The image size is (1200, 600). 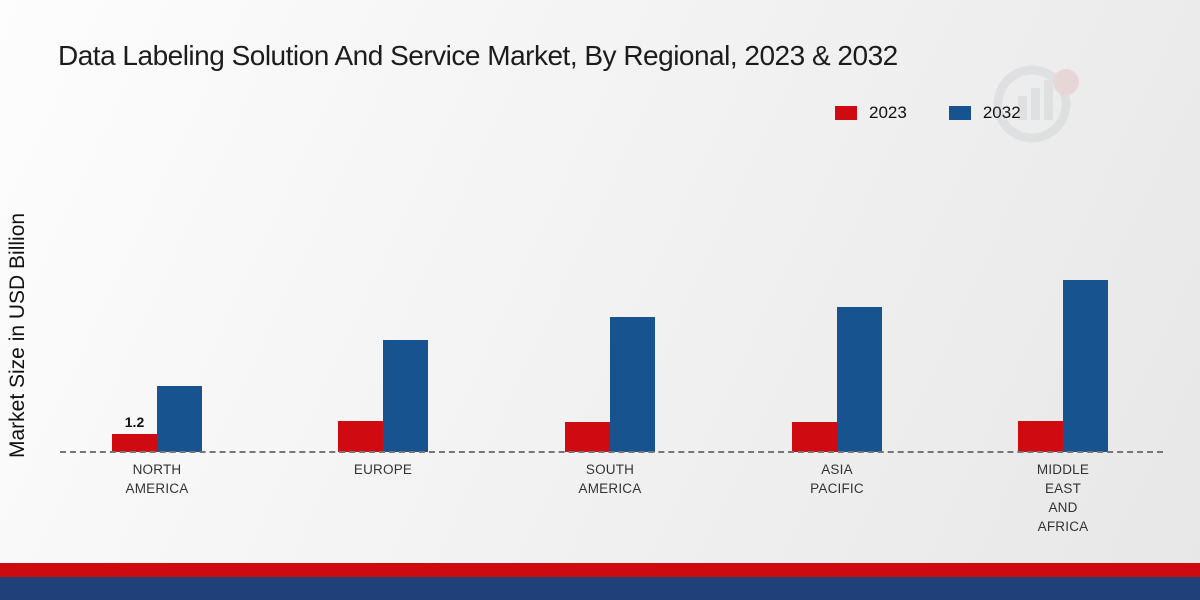 What do you see at coordinates (1063, 469) in the screenshot?
I see `x-axis-label-line: MIDDLE` at bounding box center [1063, 469].